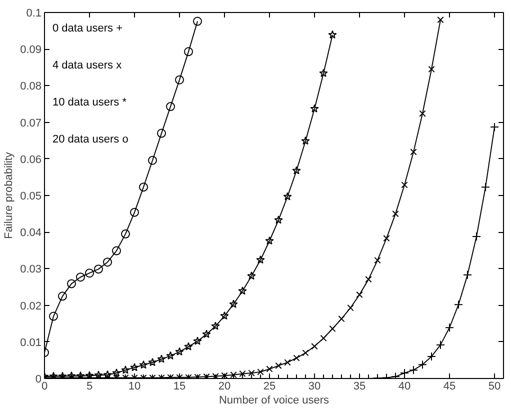 This screenshot has height=410, width=511. I want to click on y-tick-label: 0.07, so click(31, 123).